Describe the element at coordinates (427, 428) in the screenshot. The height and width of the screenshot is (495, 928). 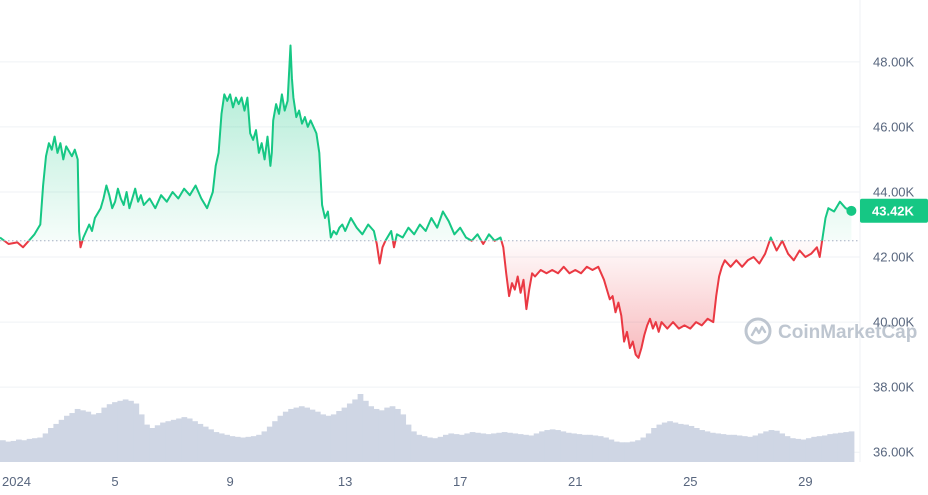
I see `volume-bars` at that location.